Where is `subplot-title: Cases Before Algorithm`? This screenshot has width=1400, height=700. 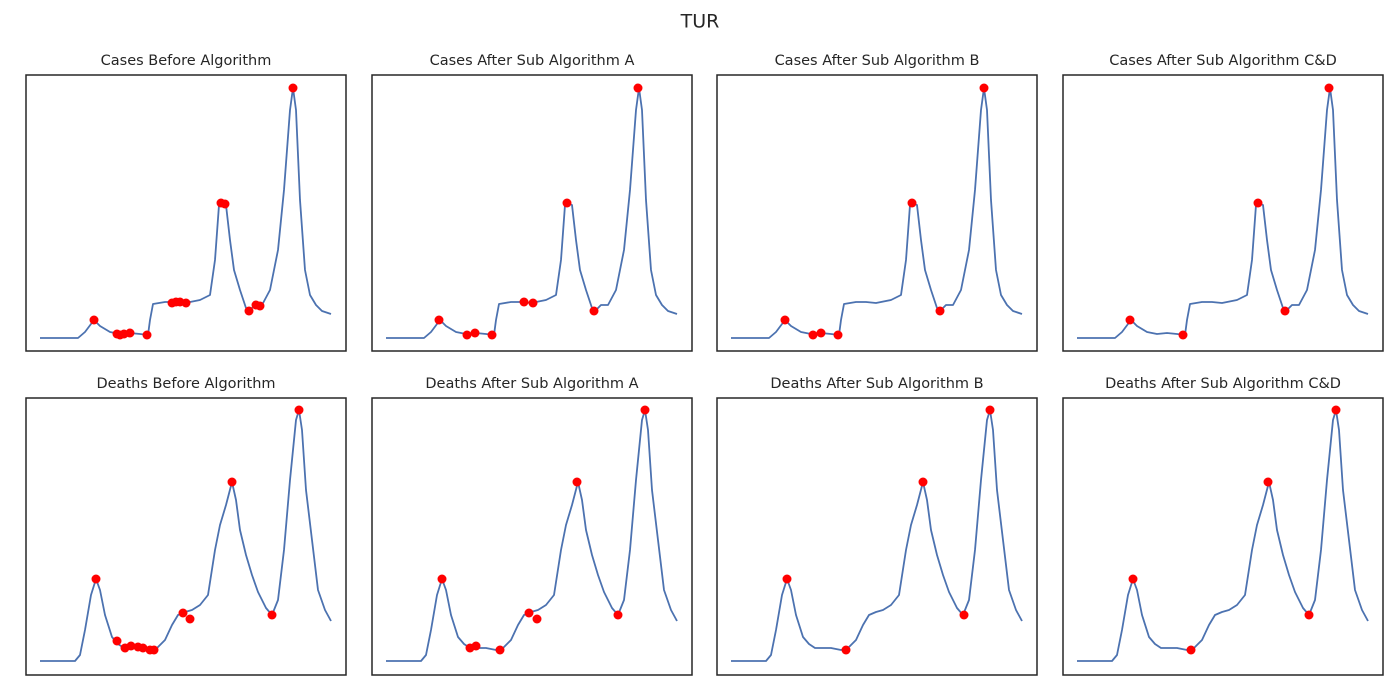 subplot-title: Cases Before Algorithm is located at coordinates (186, 61).